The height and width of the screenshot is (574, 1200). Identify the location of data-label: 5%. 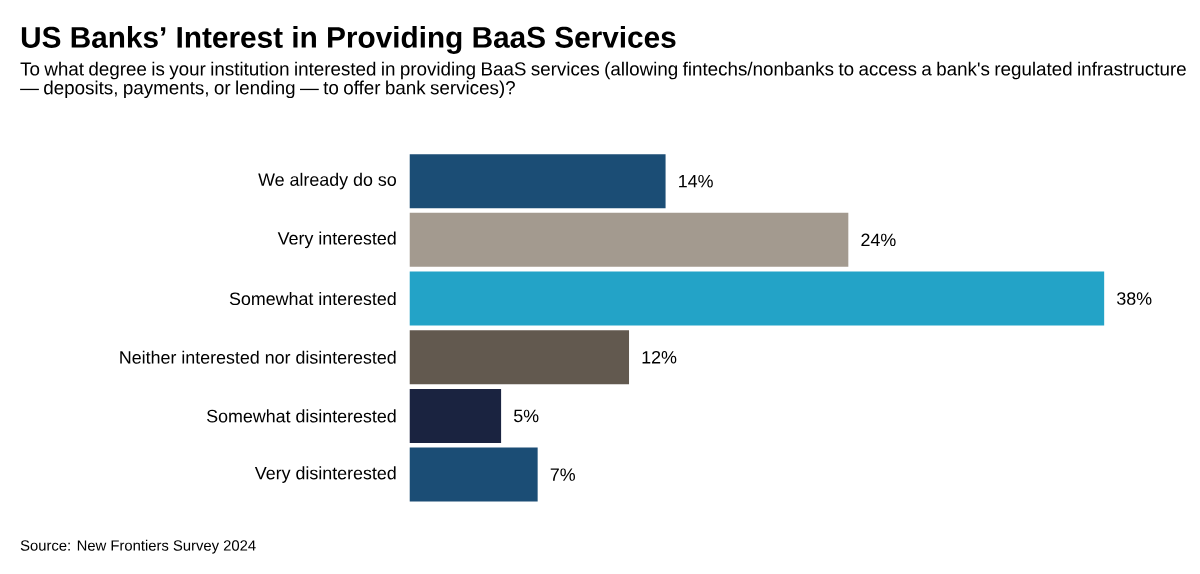
(526, 415).